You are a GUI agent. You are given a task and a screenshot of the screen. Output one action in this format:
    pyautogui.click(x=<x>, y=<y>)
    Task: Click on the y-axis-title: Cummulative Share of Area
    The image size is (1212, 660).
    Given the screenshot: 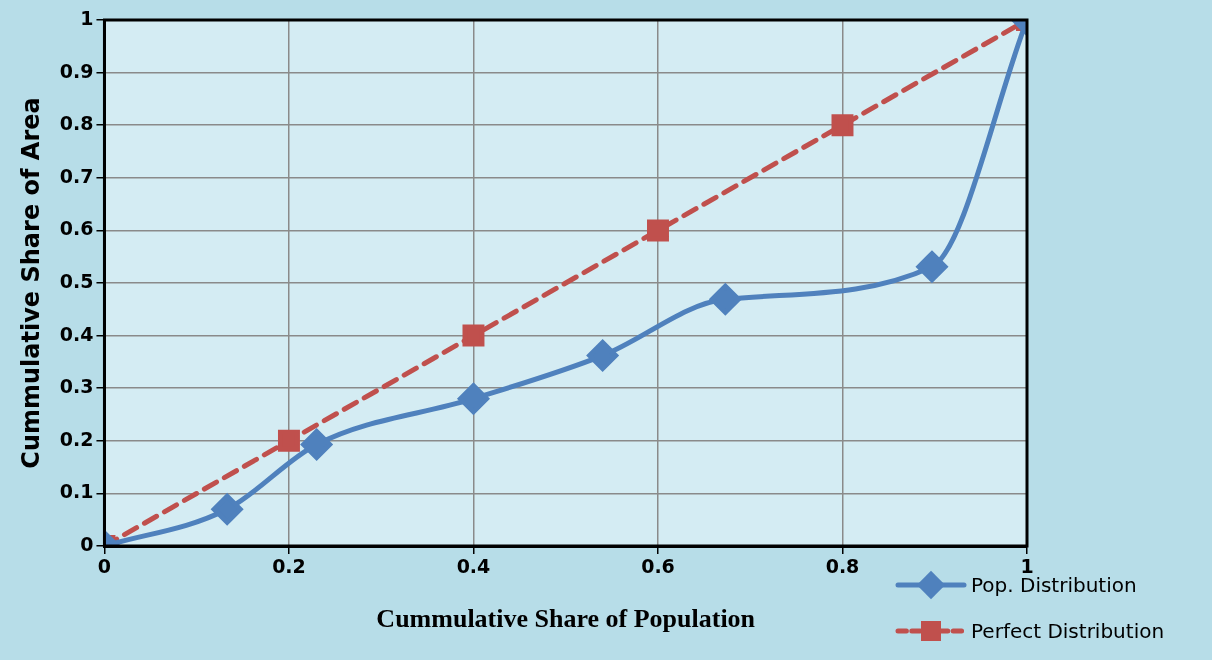 What is the action you would take?
    pyautogui.click(x=30, y=283)
    